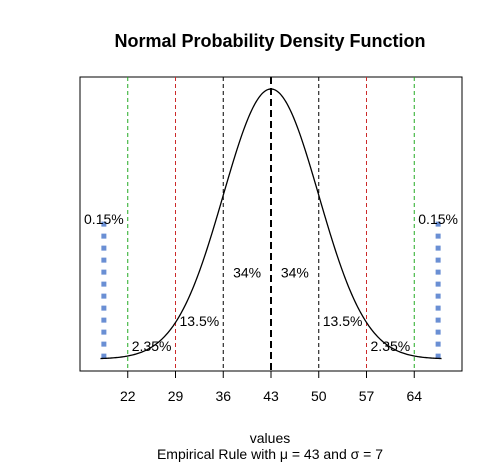 This screenshot has height=468, width=502. Describe the element at coordinates (319, 396) in the screenshot. I see `x-tick-label-4: 50` at that location.